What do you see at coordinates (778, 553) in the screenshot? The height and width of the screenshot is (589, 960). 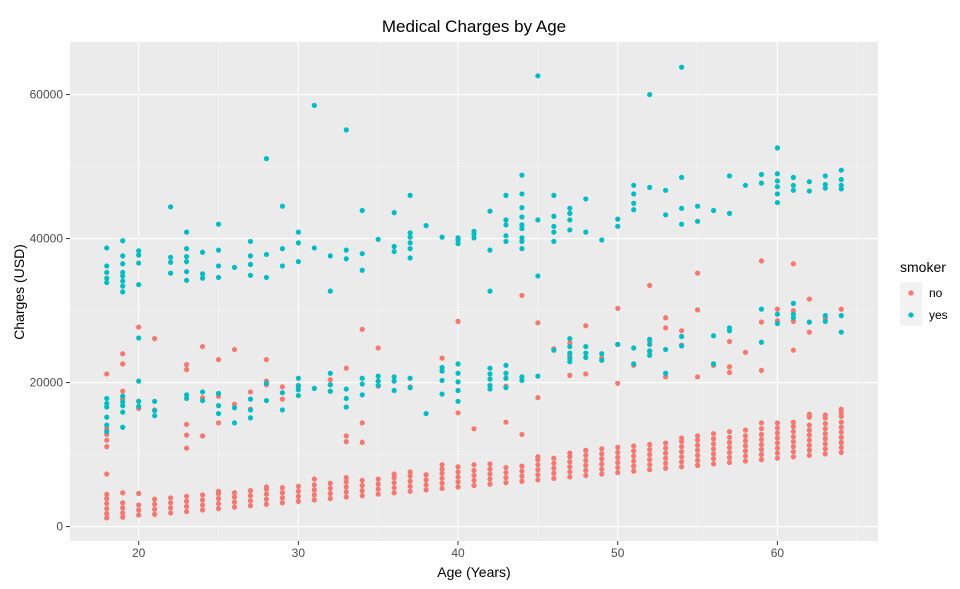 I see `x-tick-label: 60` at bounding box center [778, 553].